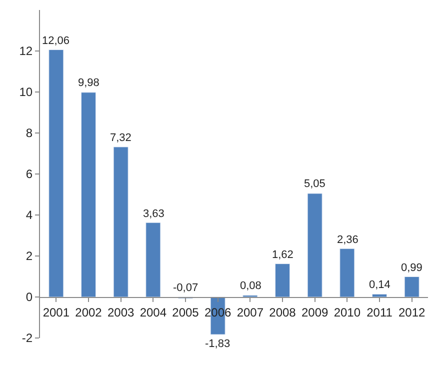 The width and height of the screenshot is (436, 368). Describe the element at coordinates (27, 338) in the screenshot. I see `y-tick-label: -2` at that location.